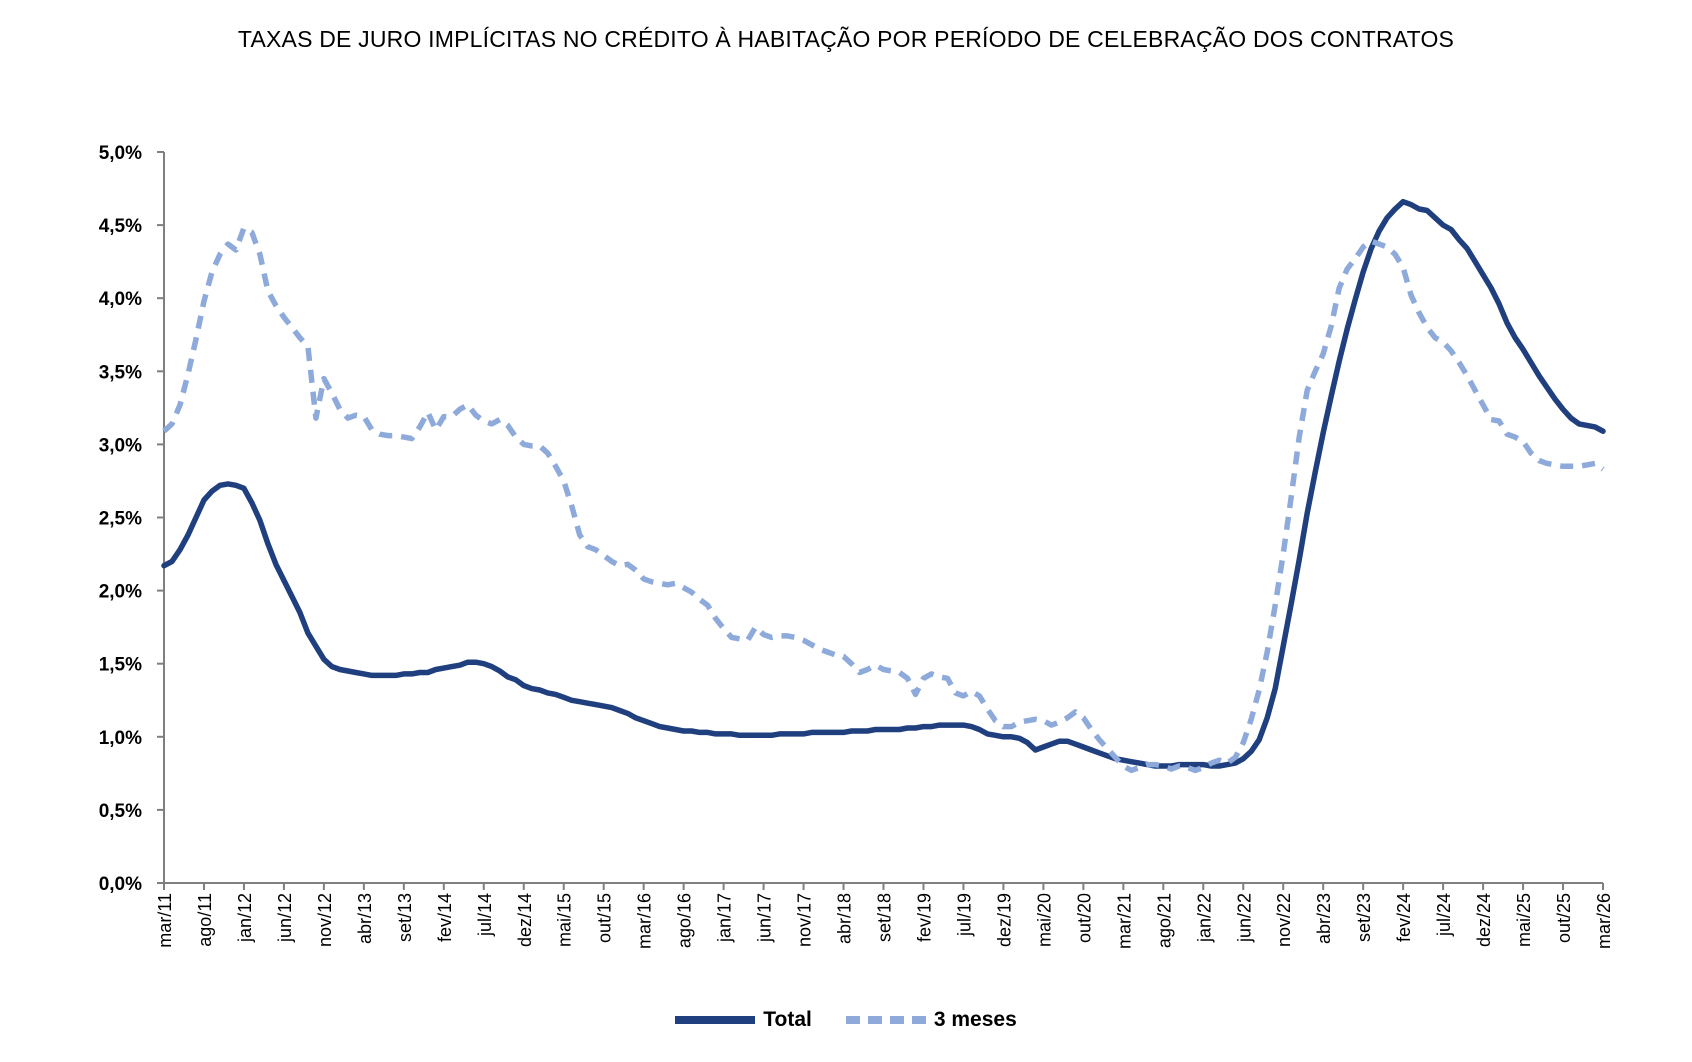 The image size is (1692, 1062). What do you see at coordinates (1524, 920) in the screenshot?
I see `x-tick-label: mai/25` at bounding box center [1524, 920].